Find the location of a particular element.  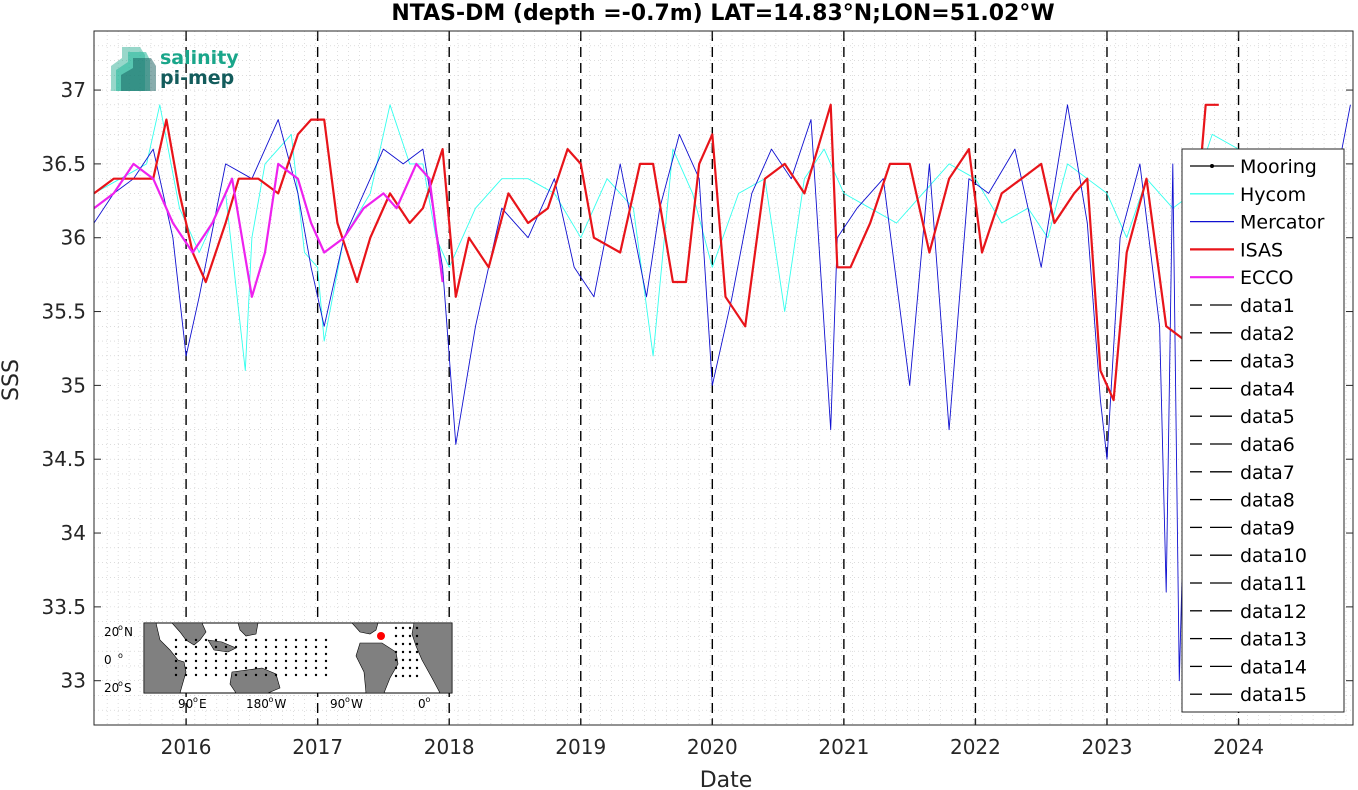

x-tick-label: 2017 is located at coordinates (317, 747).